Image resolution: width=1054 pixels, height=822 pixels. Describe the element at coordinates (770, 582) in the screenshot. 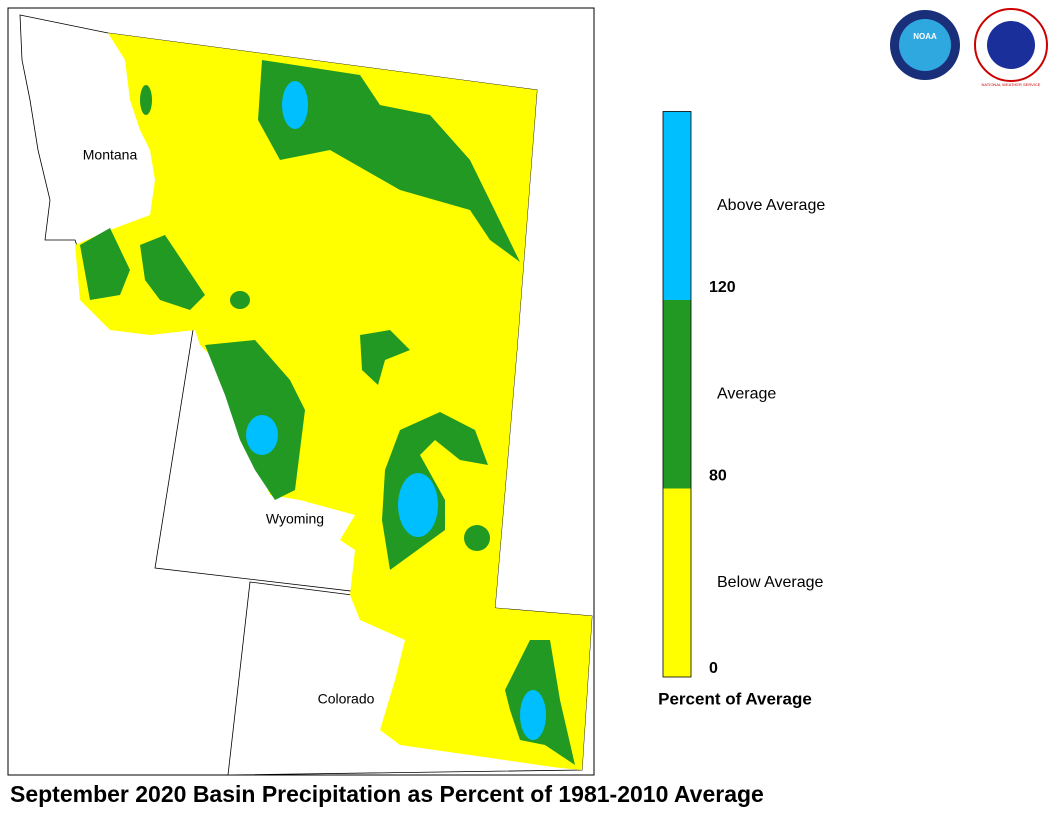

I see `legend-label: Below Average` at that location.